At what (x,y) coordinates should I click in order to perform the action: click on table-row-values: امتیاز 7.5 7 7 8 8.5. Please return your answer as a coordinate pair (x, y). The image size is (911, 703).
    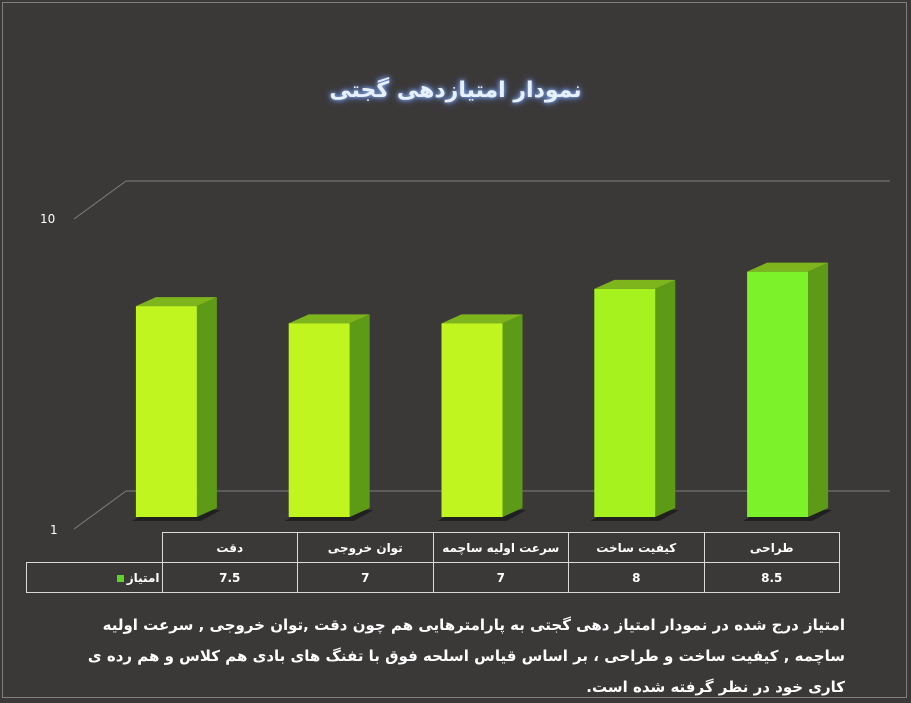
    Looking at the image, I should click on (433, 577).